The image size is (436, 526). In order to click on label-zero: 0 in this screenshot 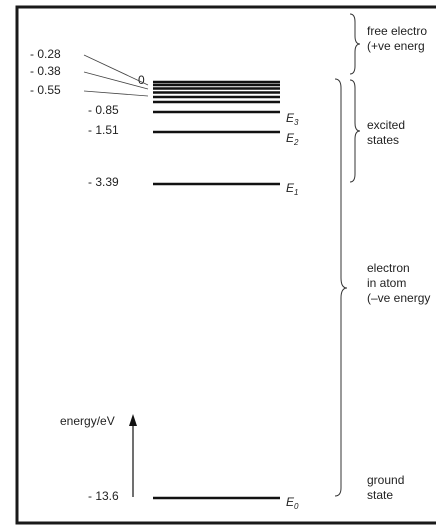, I will do `click(141, 80)`.